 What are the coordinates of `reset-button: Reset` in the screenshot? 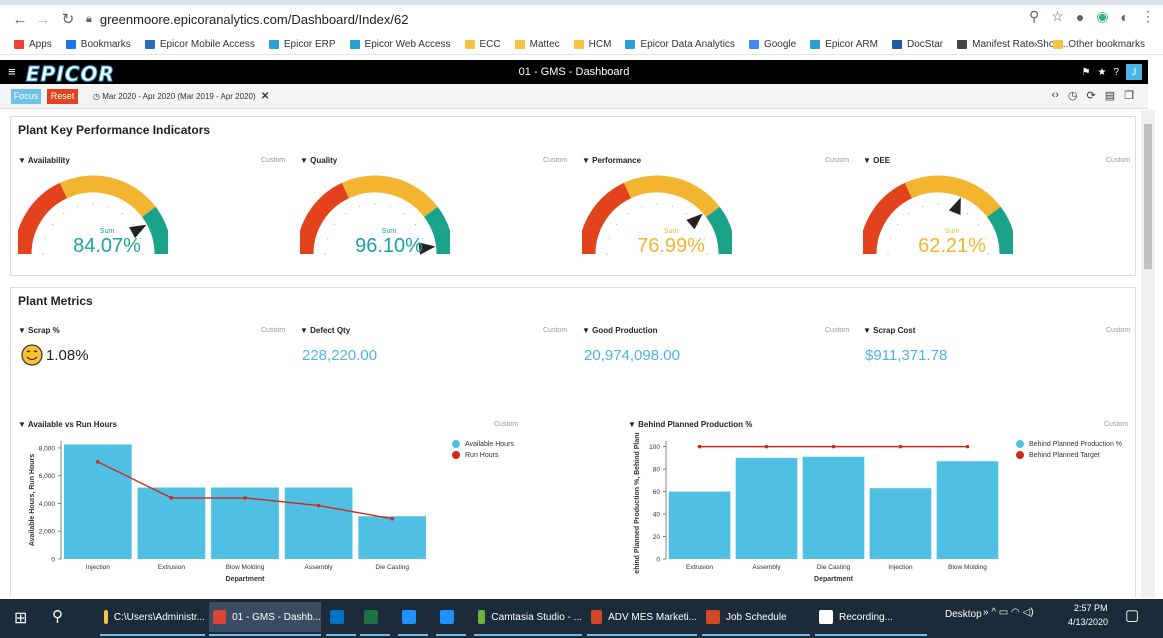 It's located at (62, 96).